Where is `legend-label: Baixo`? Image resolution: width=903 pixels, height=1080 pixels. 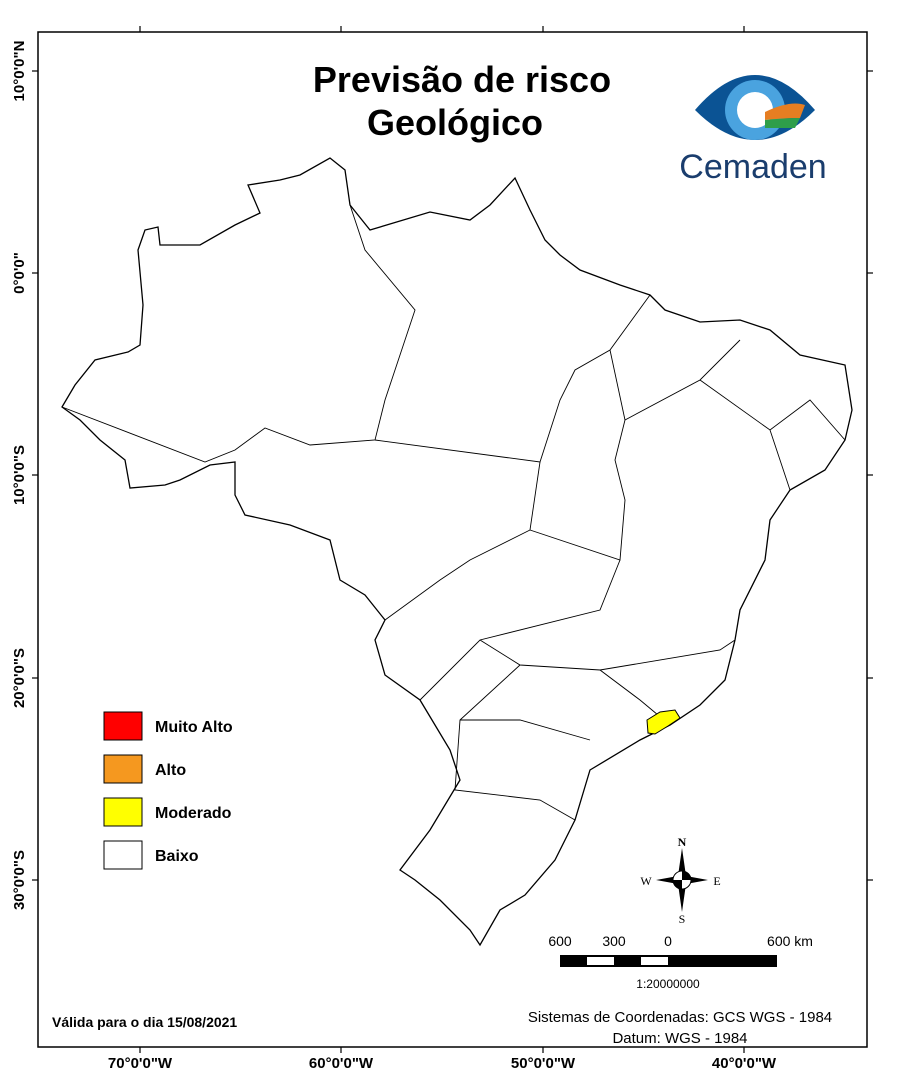 legend-label: Baixo is located at coordinates (177, 856).